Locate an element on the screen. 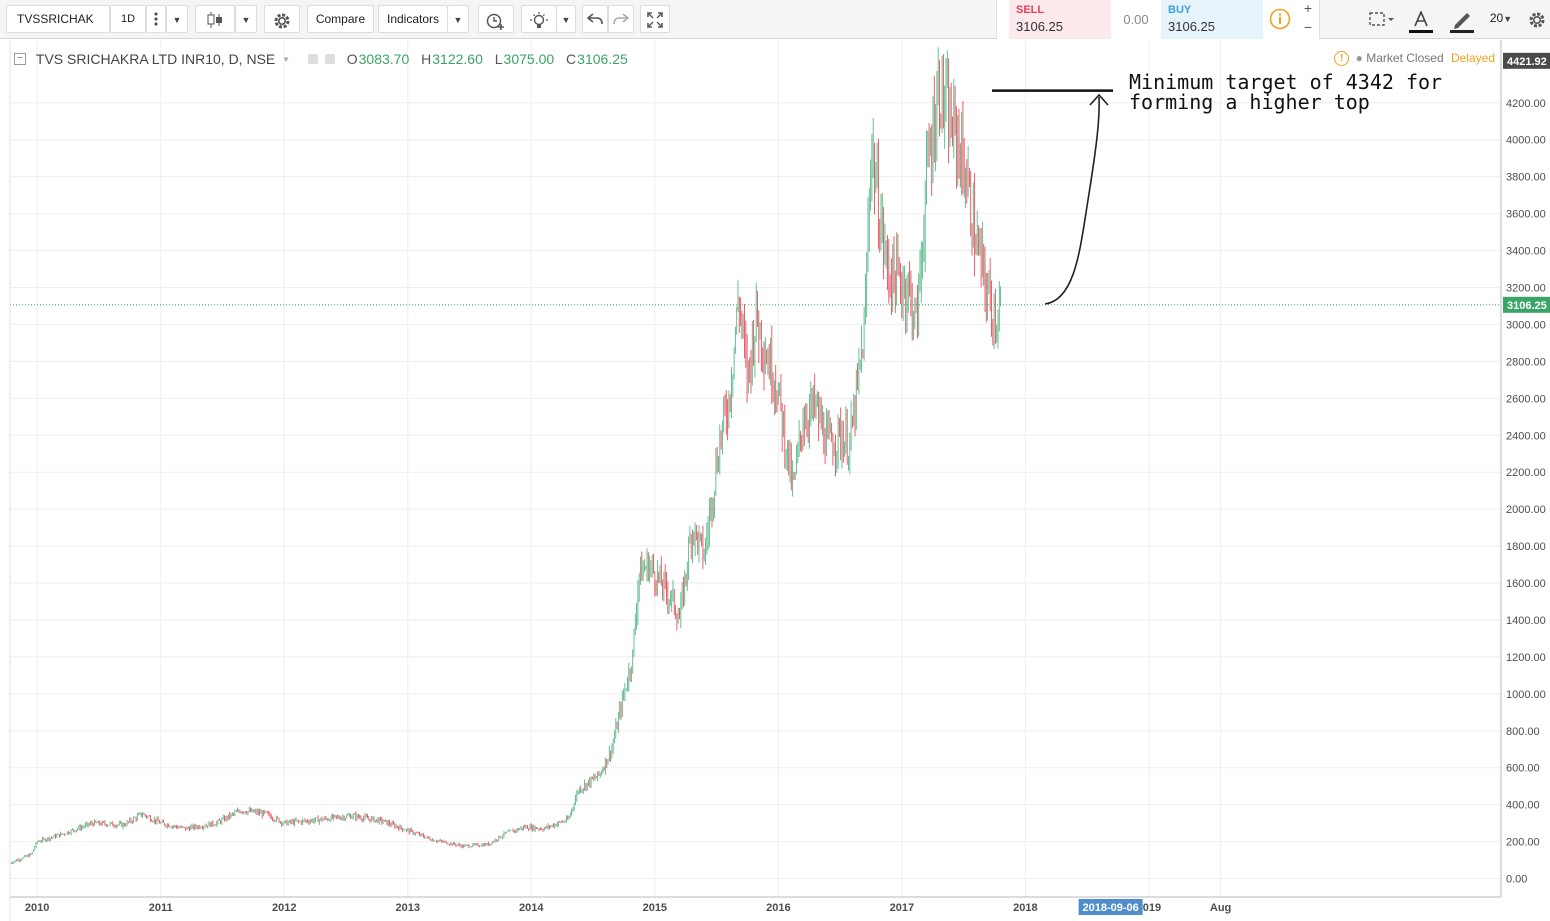 Image resolution: width=1550 pixels, height=921 pixels. legend-title: TVS SRICHAKRA LTD INR10, D, NSE is located at coordinates (155, 59).